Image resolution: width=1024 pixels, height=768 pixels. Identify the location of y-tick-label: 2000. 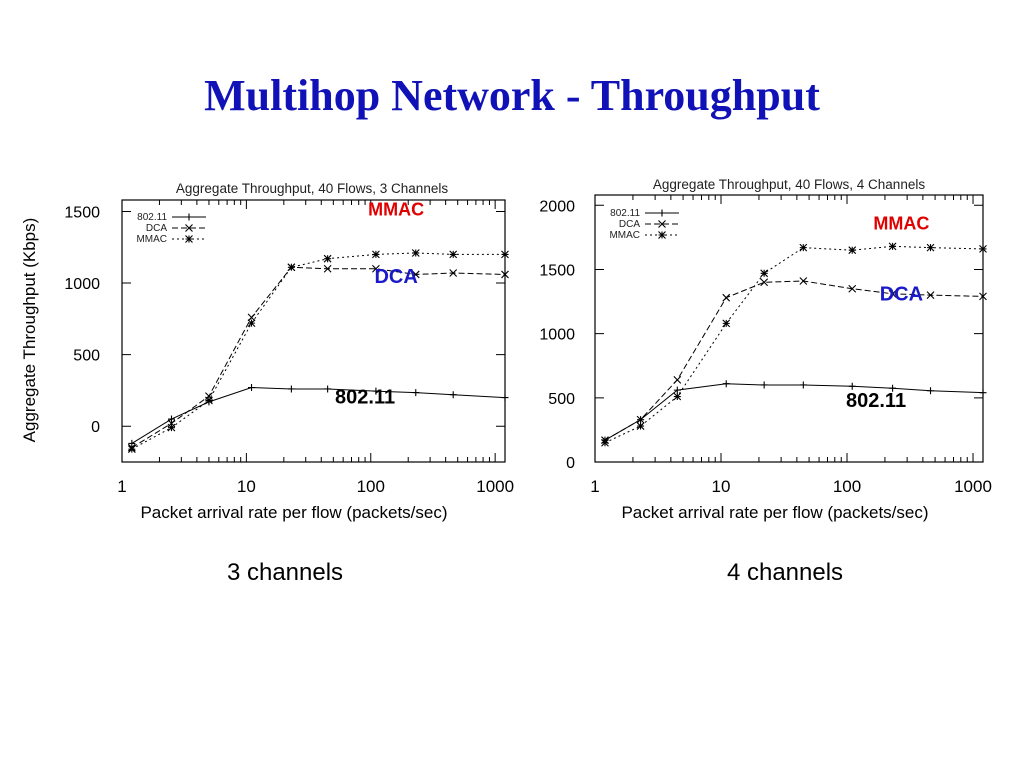
(557, 206).